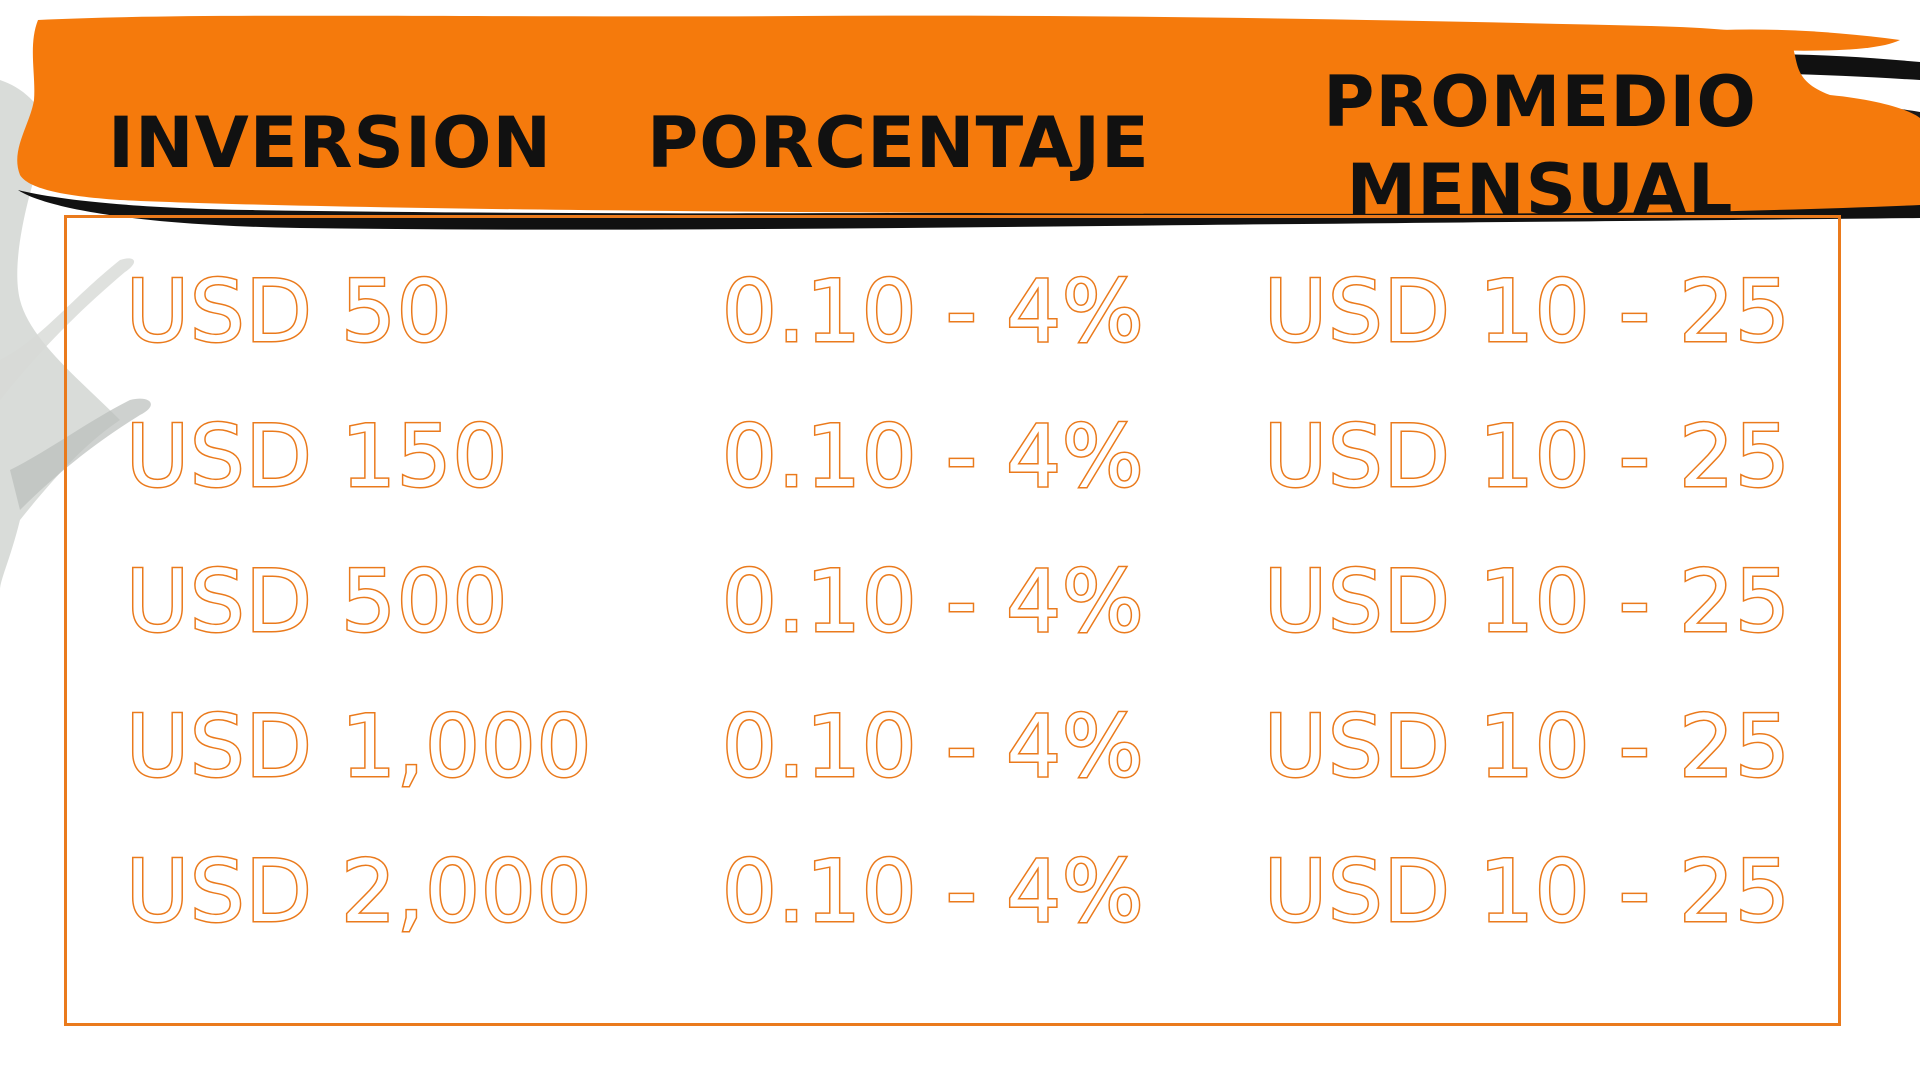 The image size is (1920, 1080). Describe the element at coordinates (898, 143) in the screenshot. I see `header-porcentaje: PORCENTAJE` at that location.